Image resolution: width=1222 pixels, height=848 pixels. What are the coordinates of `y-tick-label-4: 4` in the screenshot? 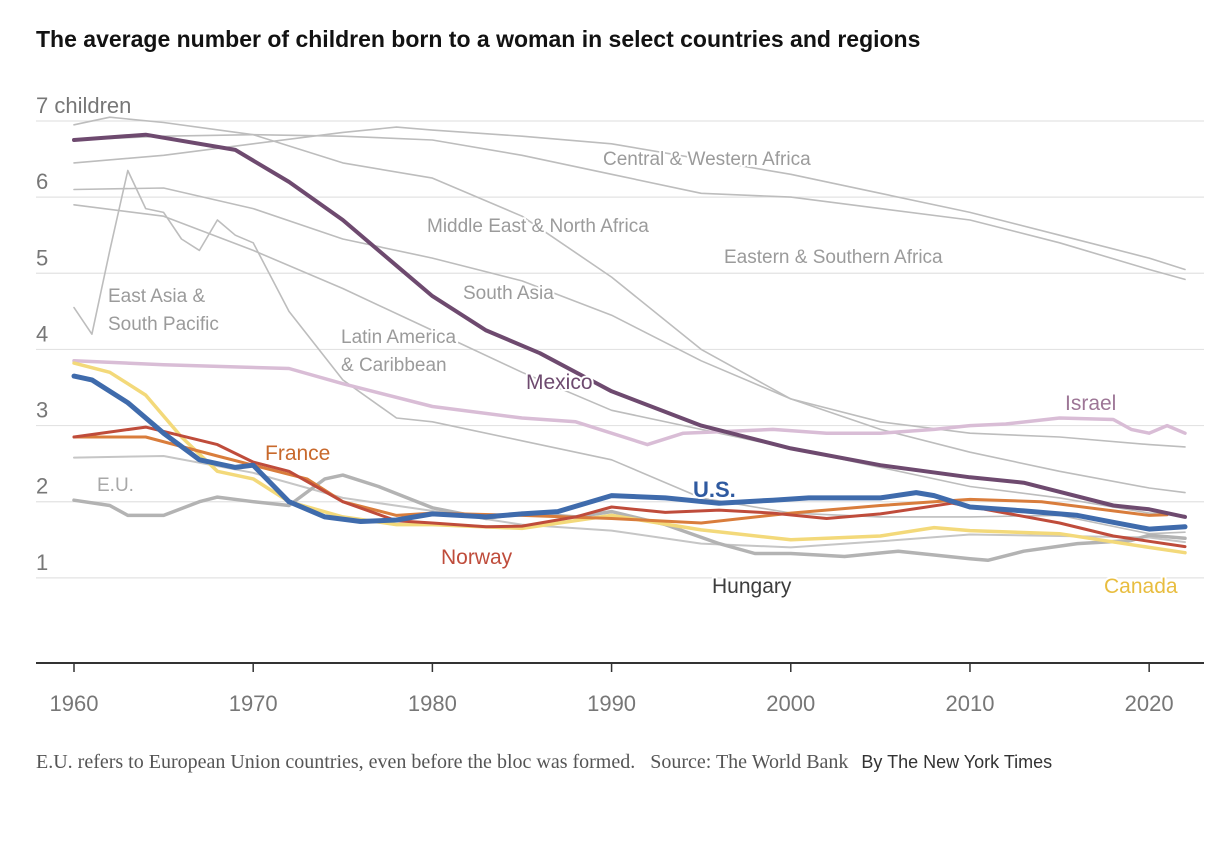 It's located at (42, 333).